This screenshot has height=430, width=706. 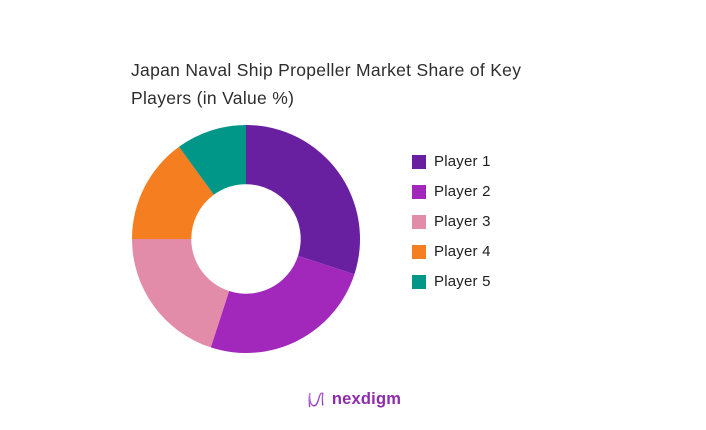 I want to click on legend-label: Player 4, so click(x=462, y=251).